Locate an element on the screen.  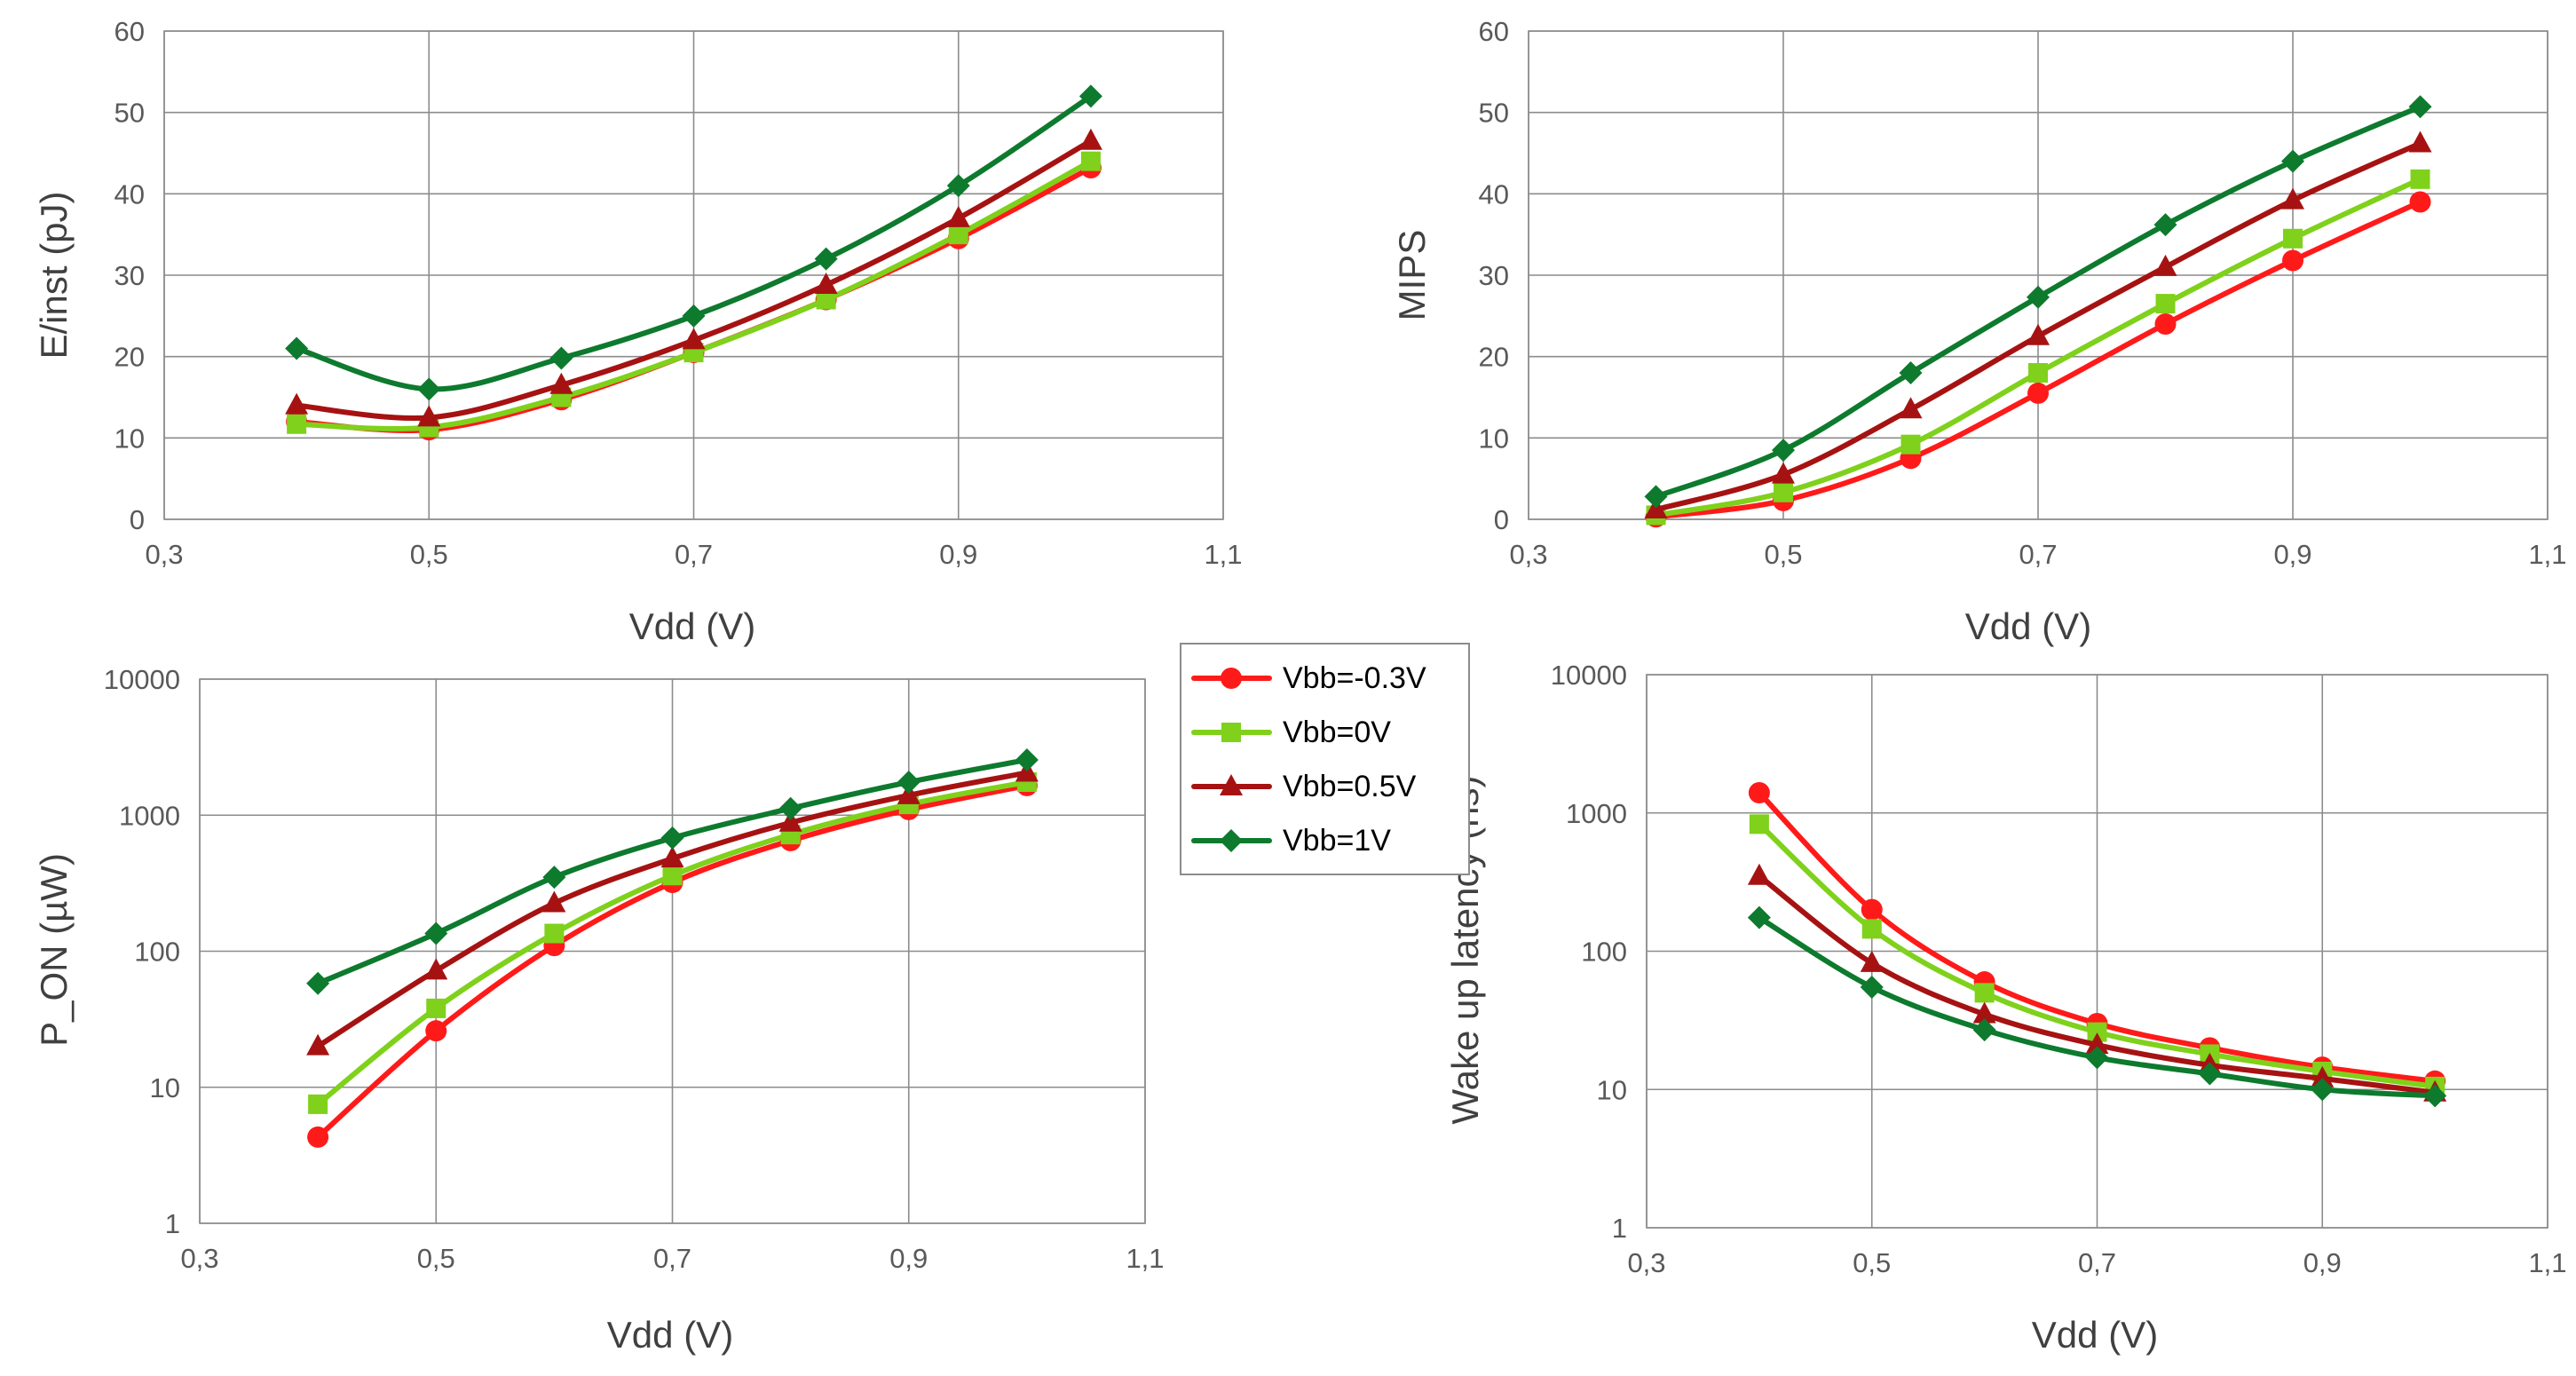
mips-plot-frame is located at coordinates (2038, 275).